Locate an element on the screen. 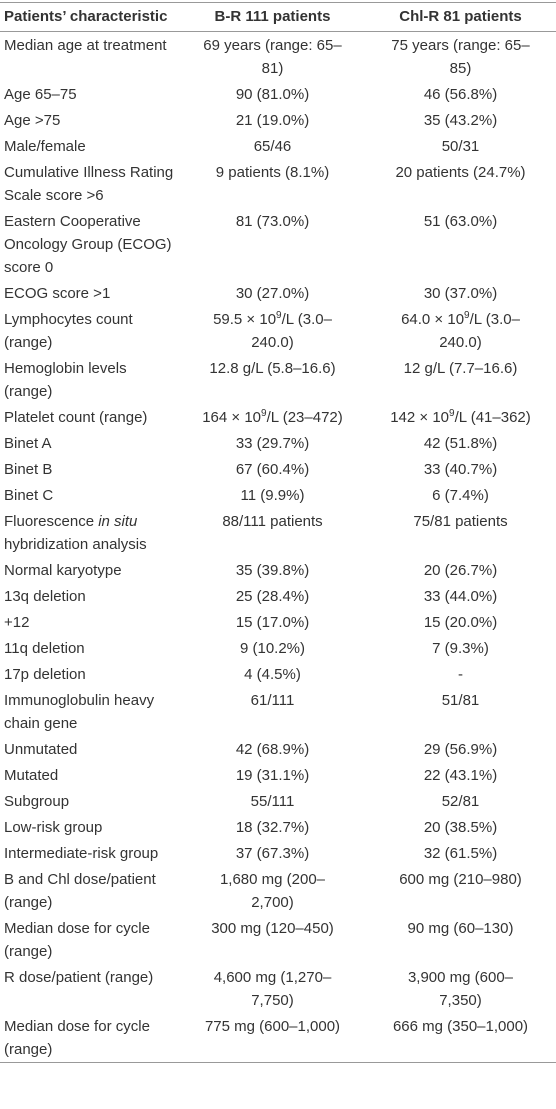 Image resolution: width=556 pixels, height=1109 pixels. value-cell: 35 (43.2%) is located at coordinates (460, 120).